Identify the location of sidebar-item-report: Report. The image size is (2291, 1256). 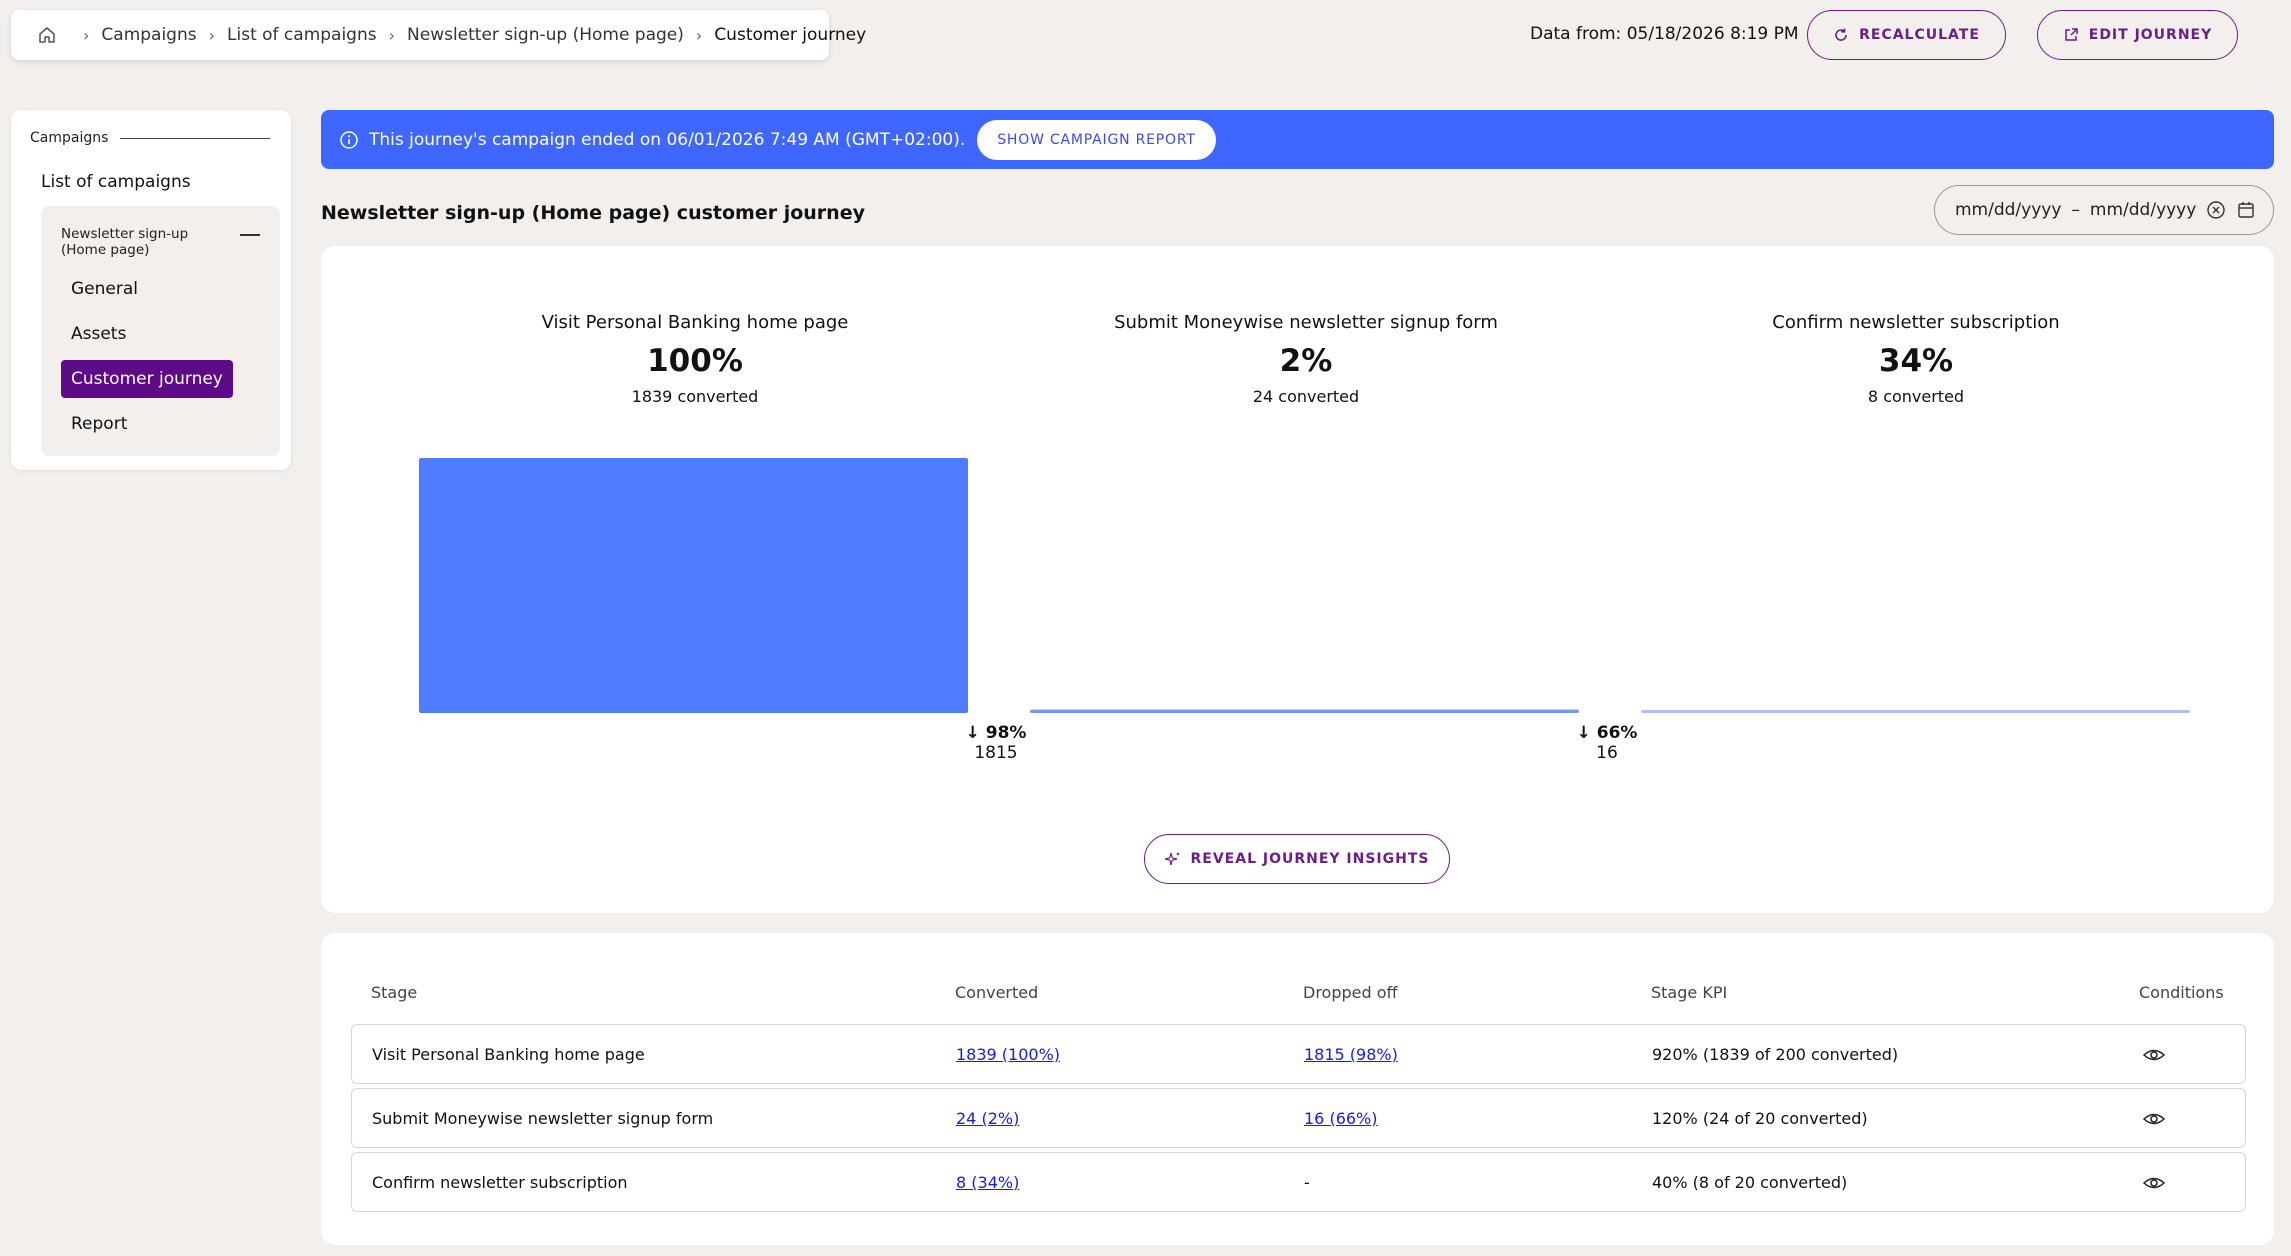
(99, 424).